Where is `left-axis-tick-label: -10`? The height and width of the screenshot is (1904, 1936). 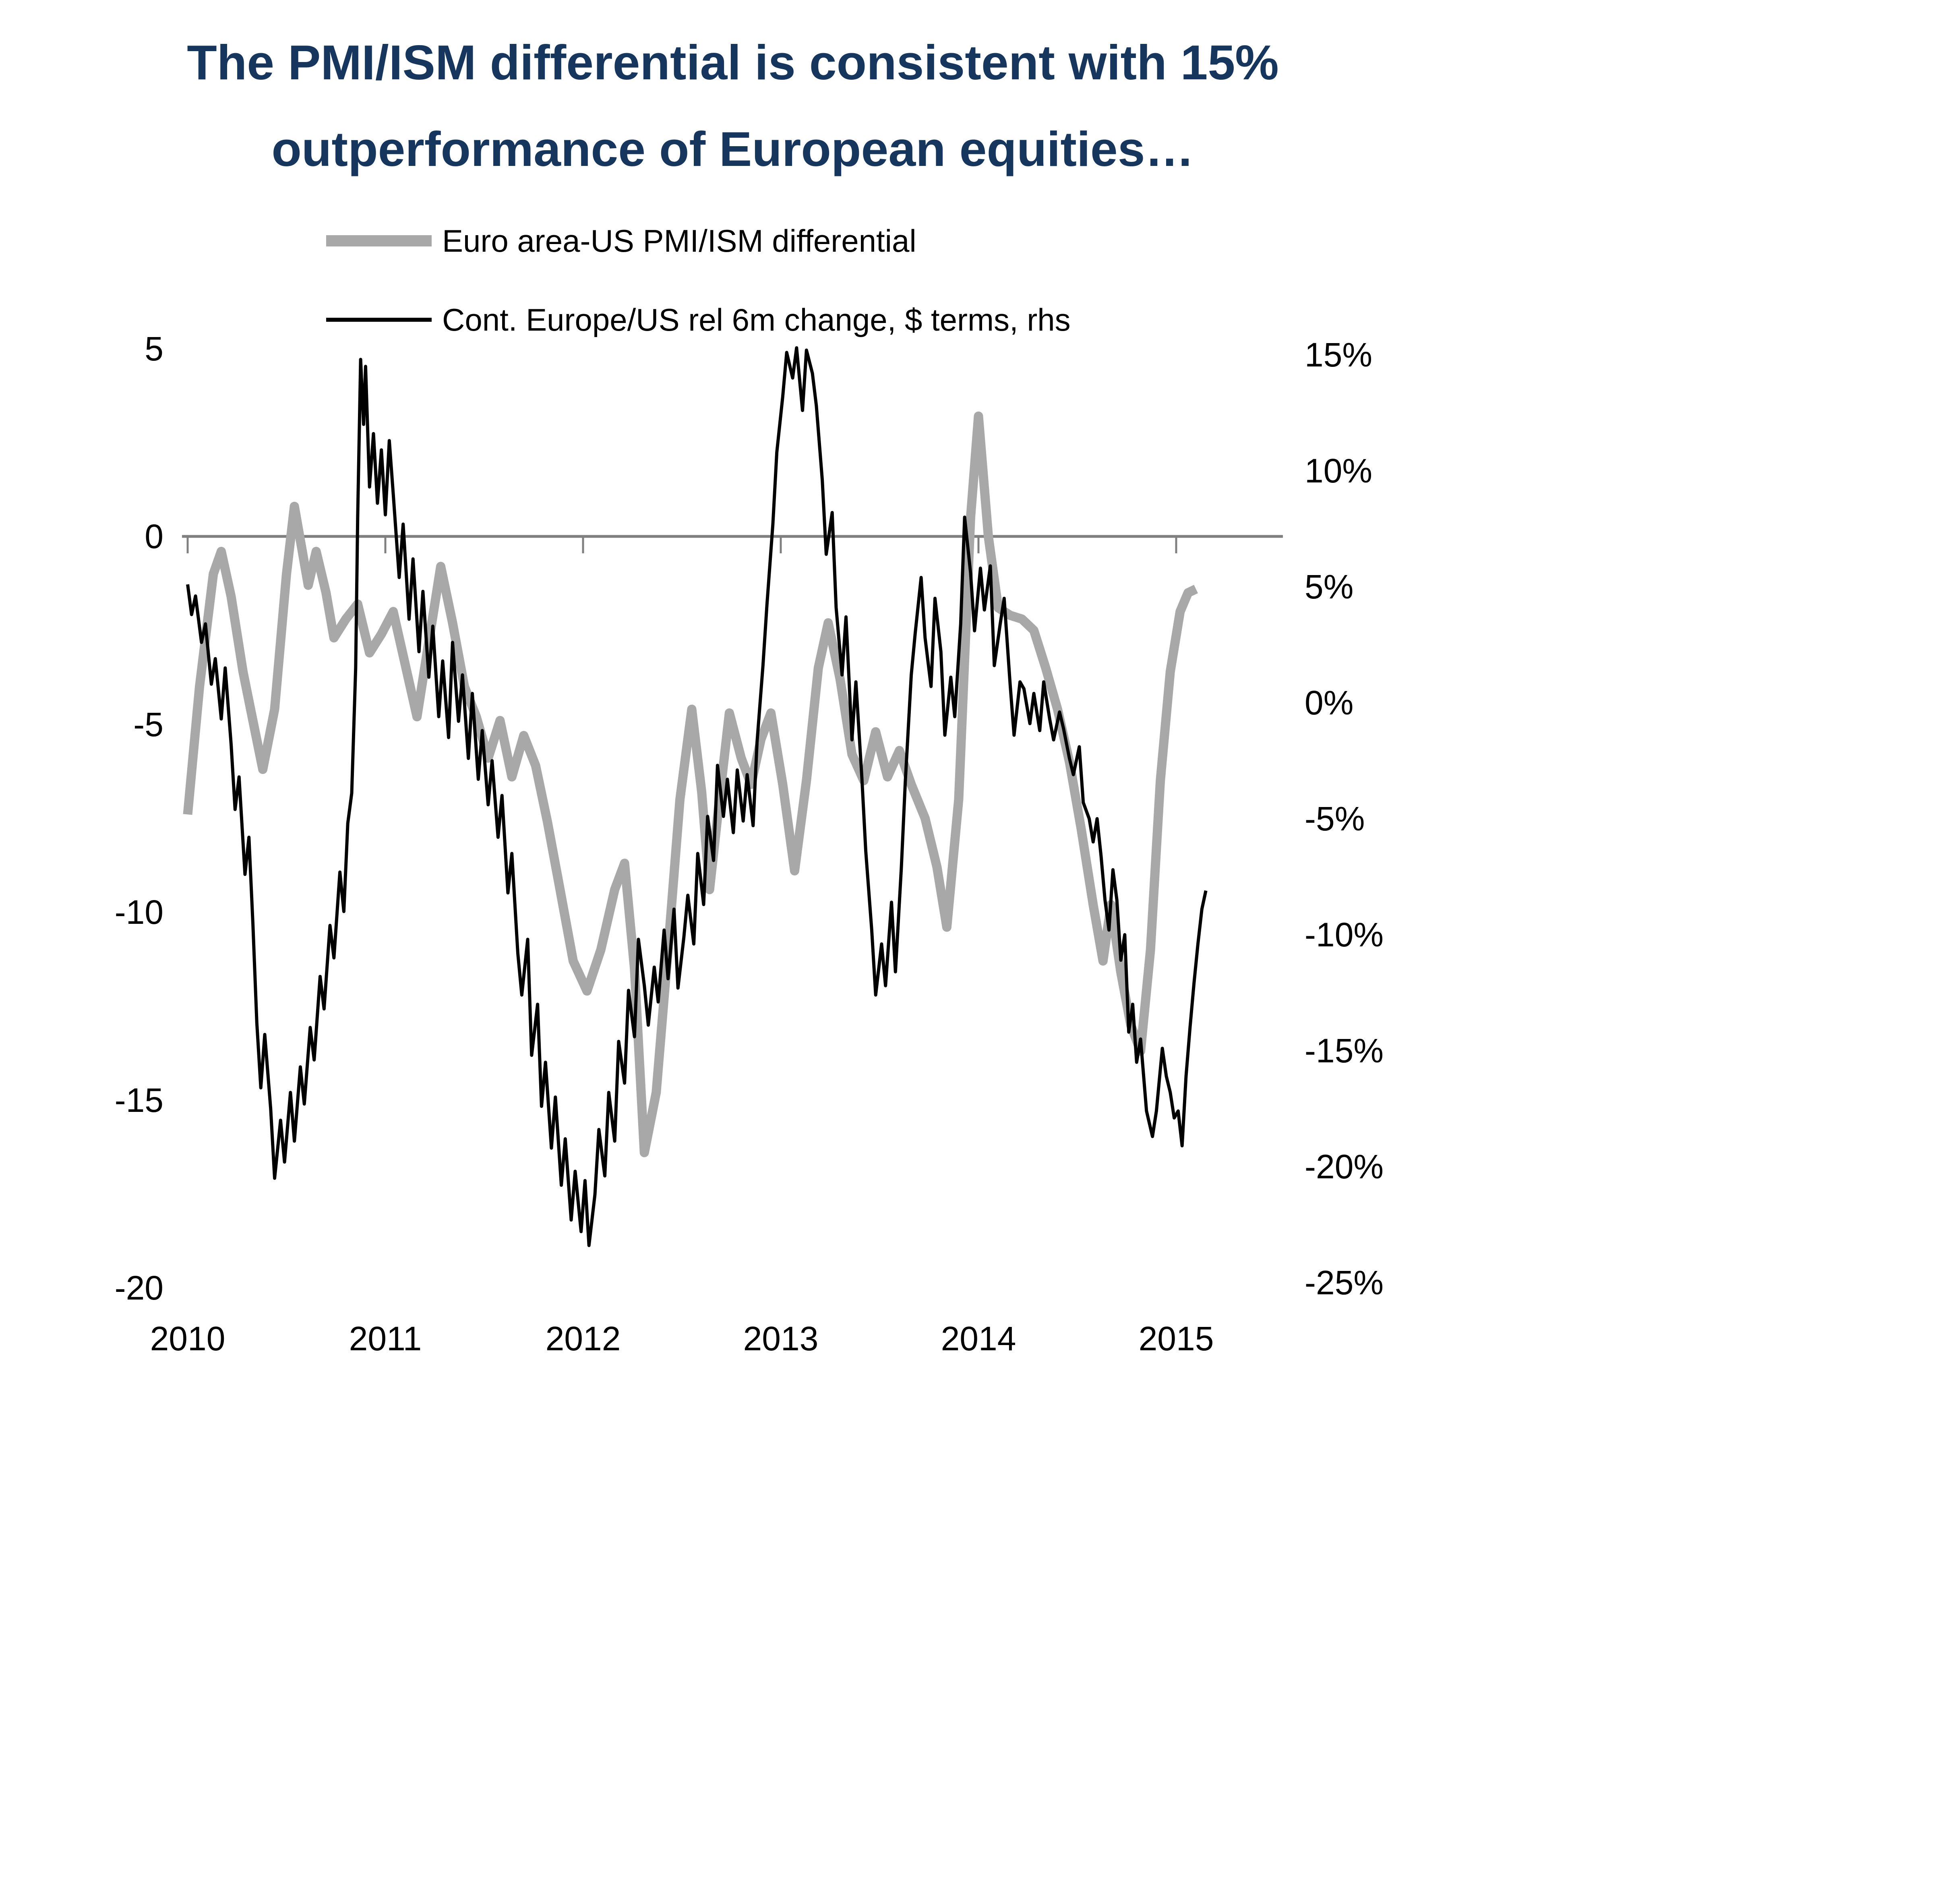 left-axis-tick-label: -10 is located at coordinates (138, 912).